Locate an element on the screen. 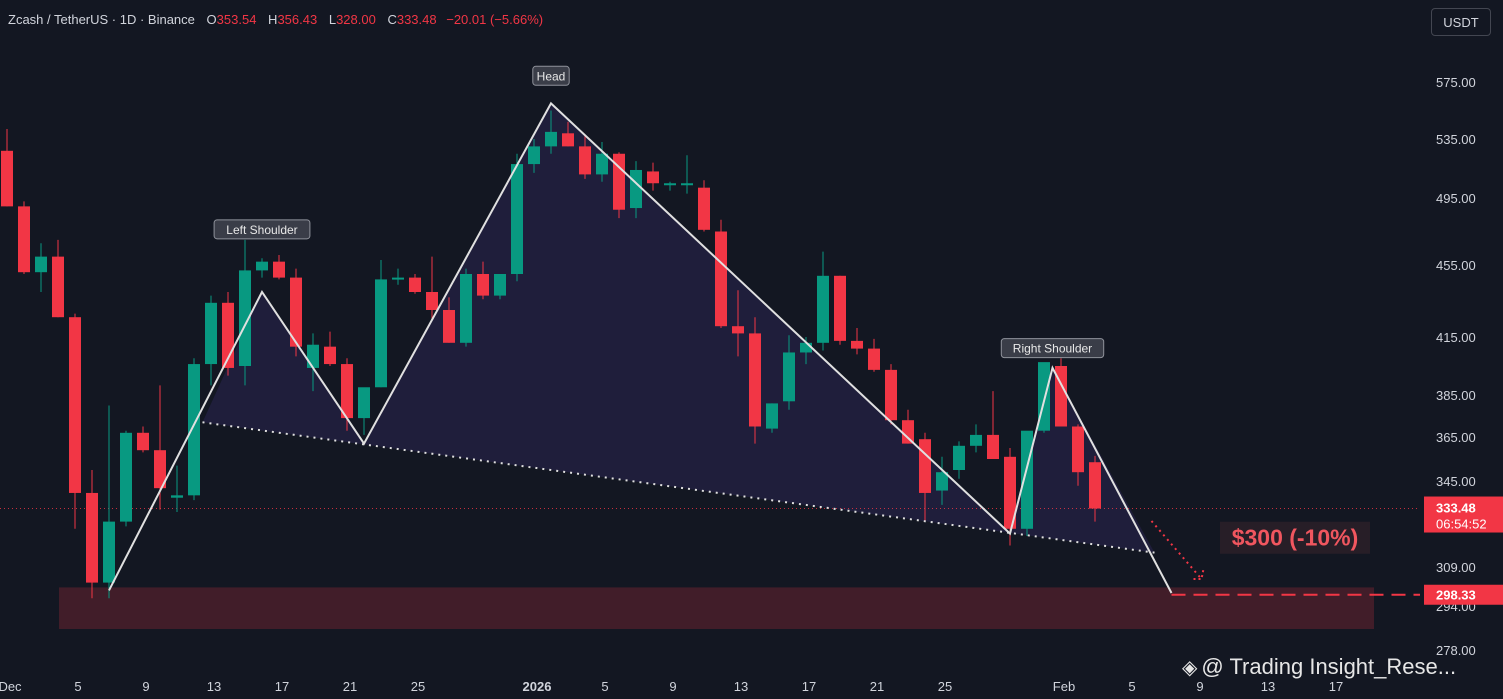 The height and width of the screenshot is (699, 1503). pattern-annotation: Left Shoulder is located at coordinates (261, 230).